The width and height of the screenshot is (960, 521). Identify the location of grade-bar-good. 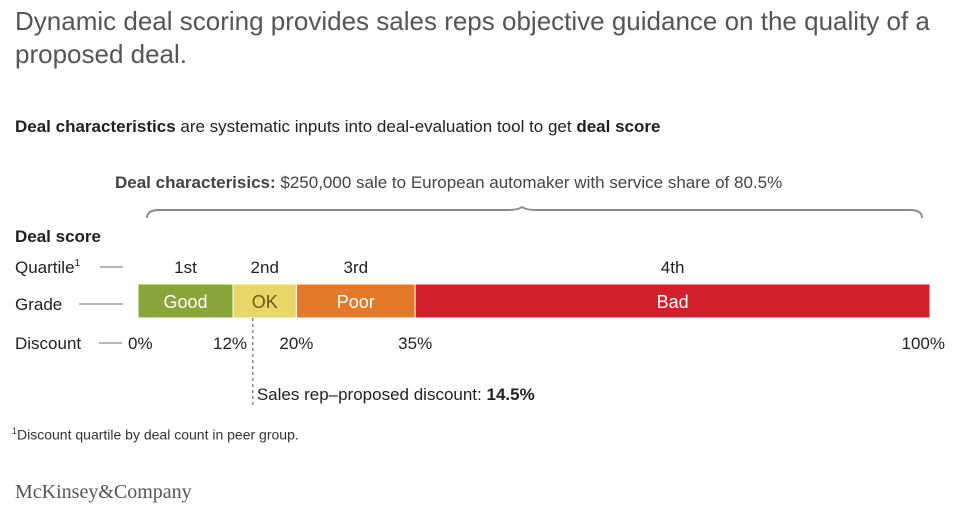
(185, 301).